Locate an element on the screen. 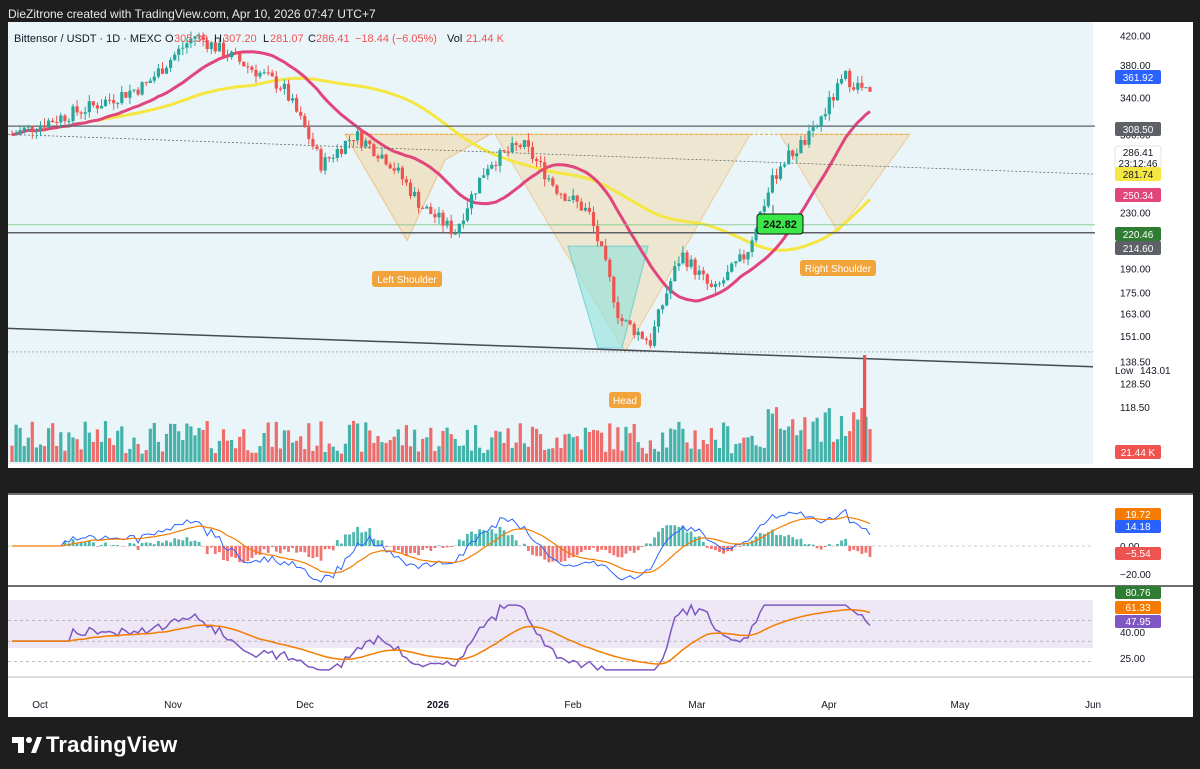 The height and width of the screenshot is (769, 1200). svg-text: 47.95 is located at coordinates (1137, 622).